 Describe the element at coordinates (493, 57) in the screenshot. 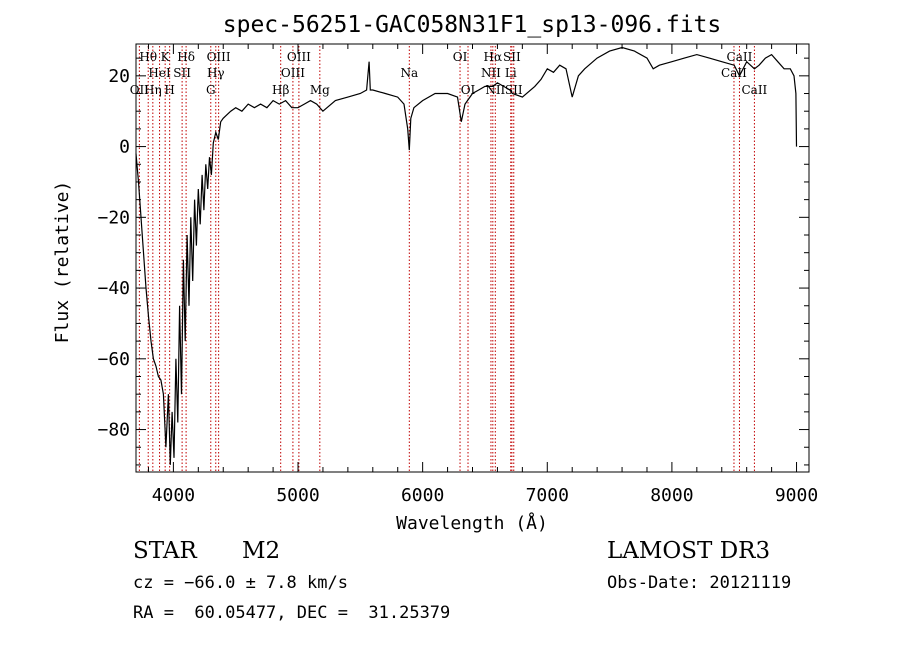

I see `line-marker-label: Hα` at that location.